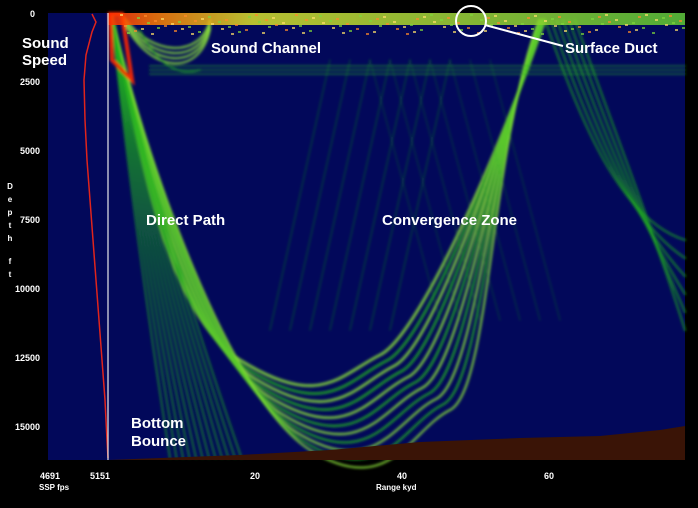  I want to click on seafloor, so click(396, 443).